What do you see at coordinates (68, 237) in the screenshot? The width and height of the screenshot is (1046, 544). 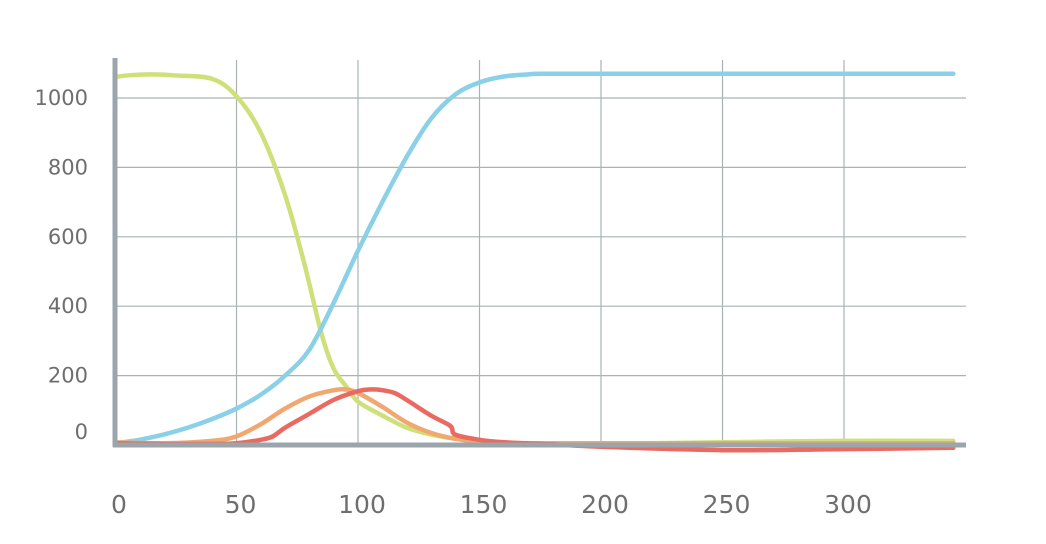 I see `y-tick-label-600: 600` at bounding box center [68, 237].